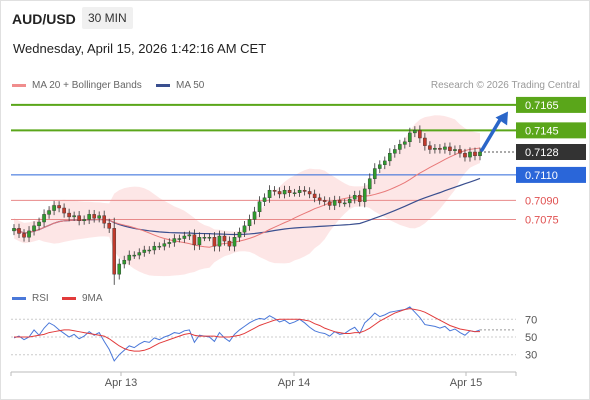 The image size is (590, 400). Describe the element at coordinates (274, 334) in the screenshot. I see `rsi-panel: 70 50 30` at that location.